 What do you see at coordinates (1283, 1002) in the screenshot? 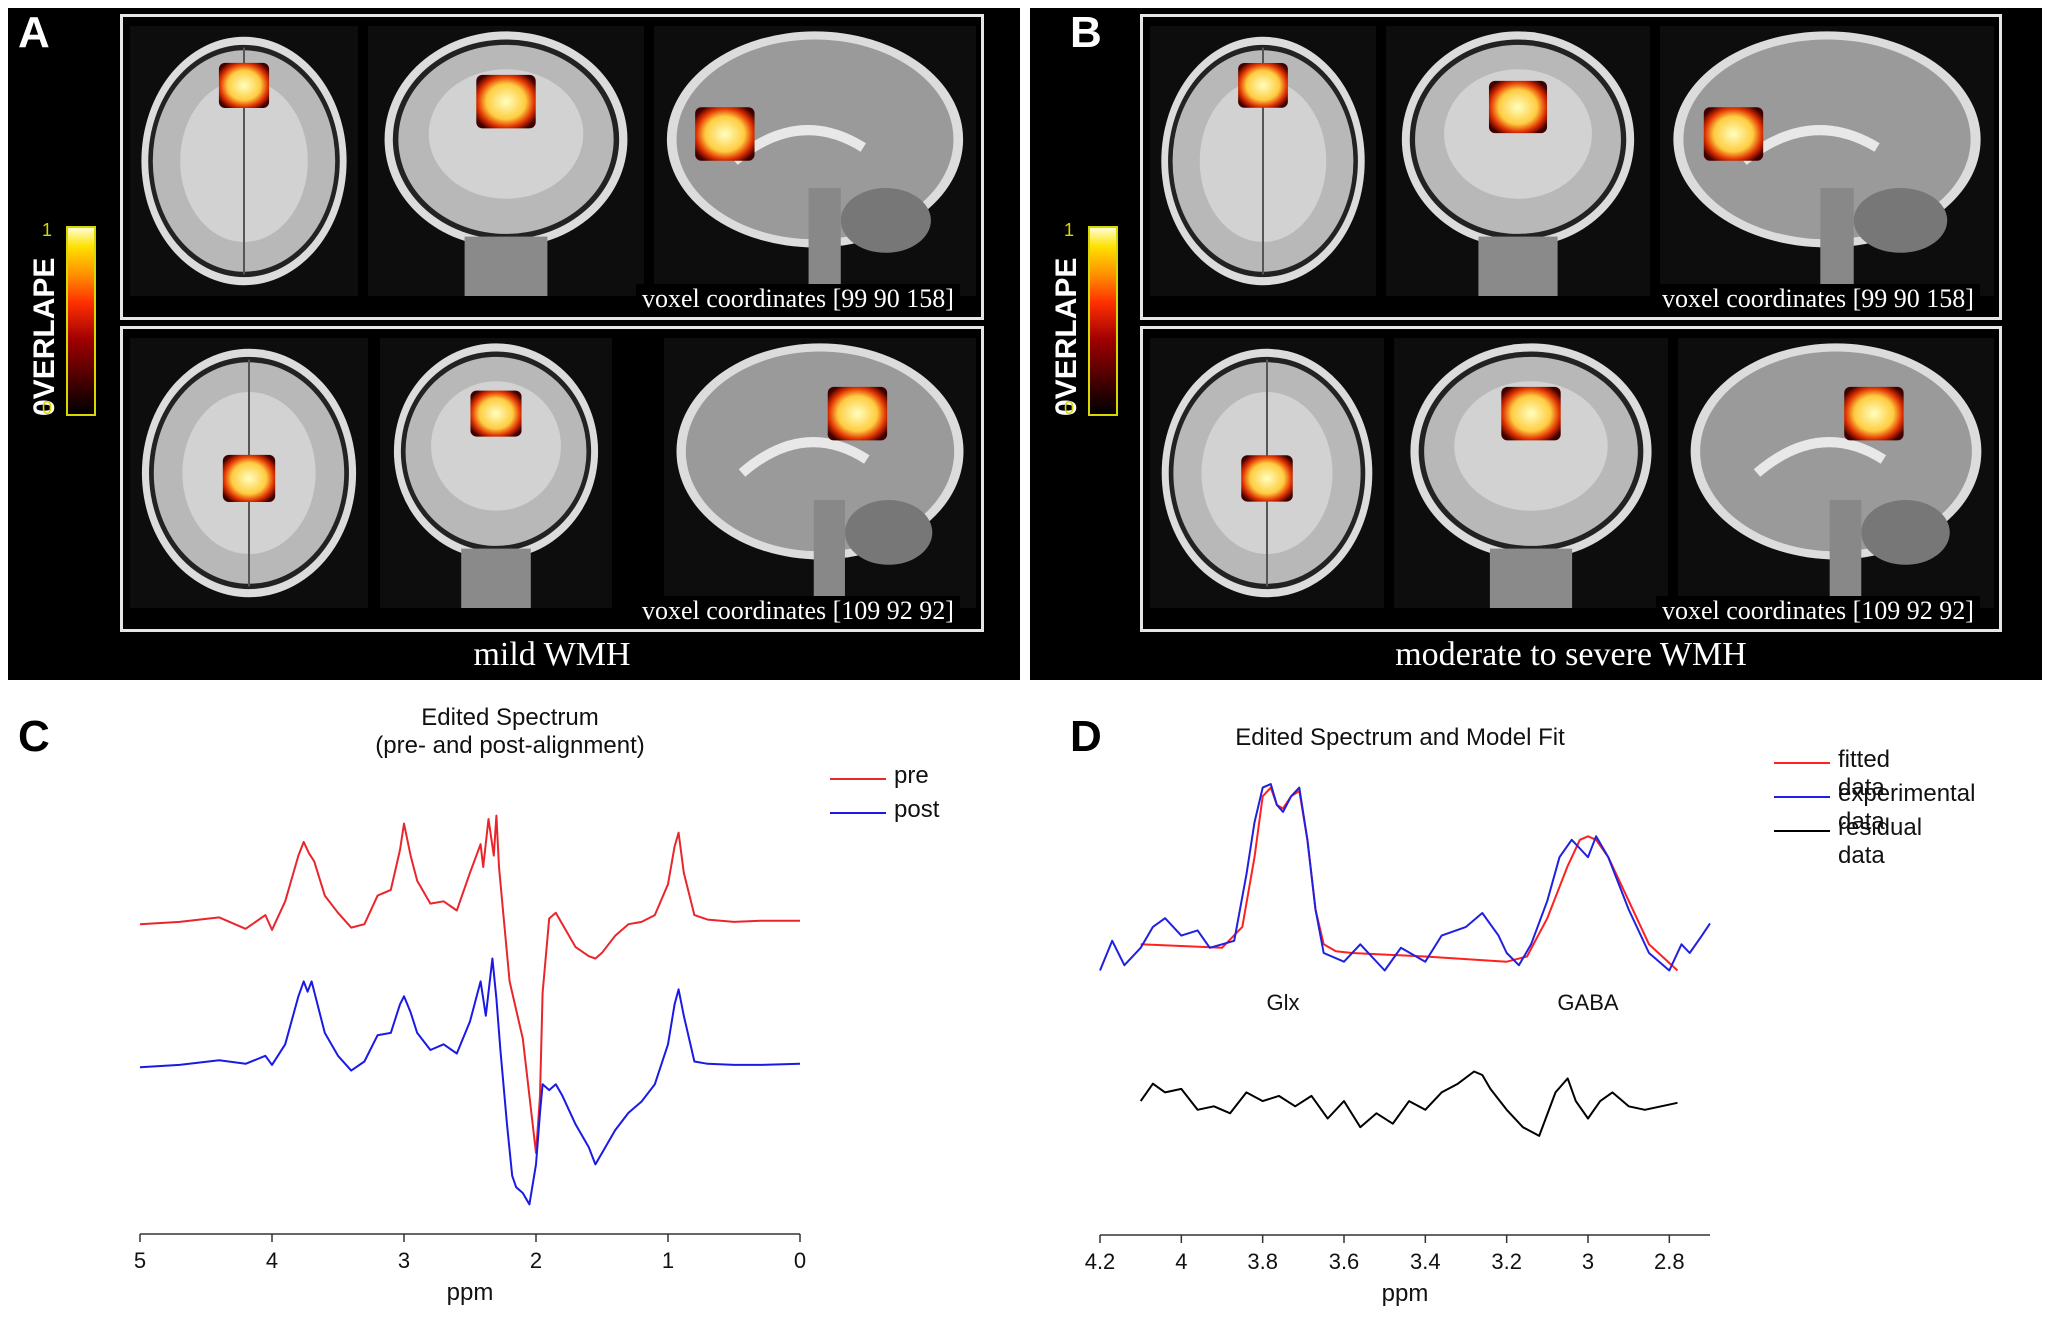
I see `peak-annotation: Glx` at bounding box center [1283, 1002].